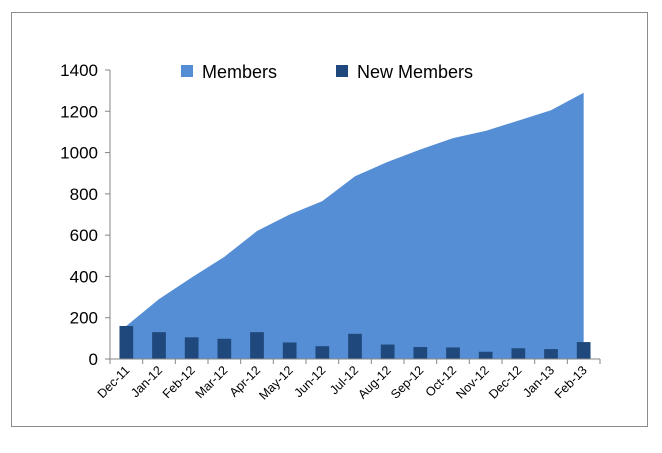 The width and height of the screenshot is (662, 453). What do you see at coordinates (407, 382) in the screenshot?
I see `x-tick-label: Sep-12` at bounding box center [407, 382].